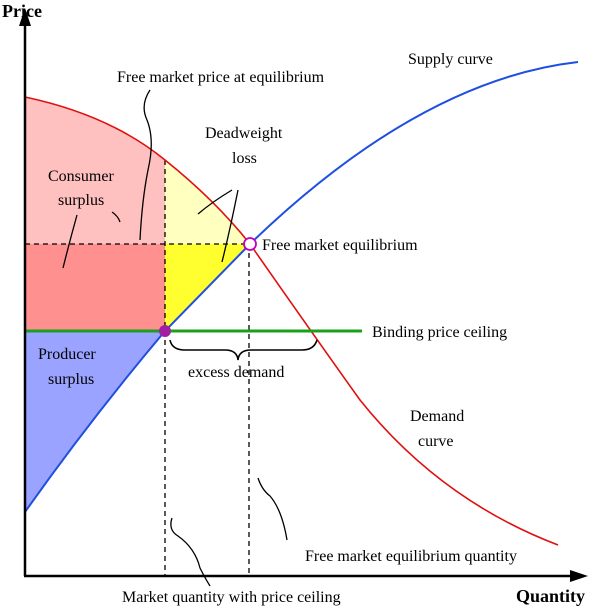 The height and width of the screenshot is (613, 602). I want to click on x-axis-arrow, so click(579, 576).